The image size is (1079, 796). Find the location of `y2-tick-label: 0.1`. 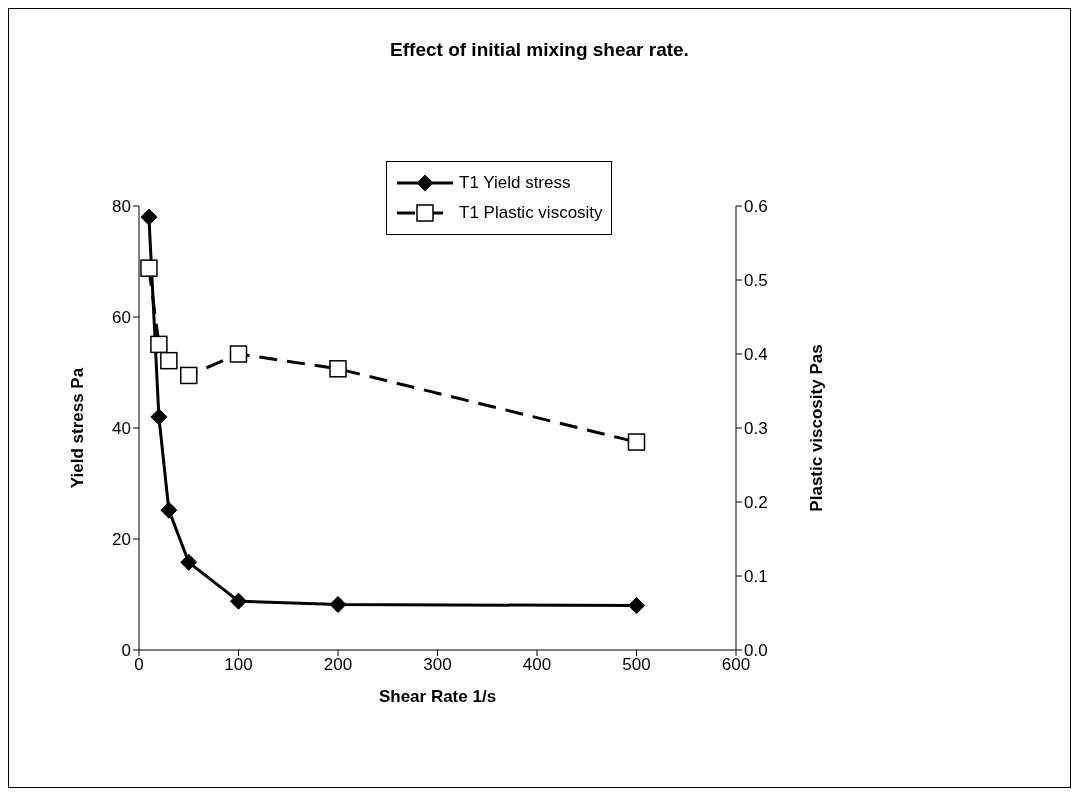

y2-tick-label: 0.1 is located at coordinates (756, 577).